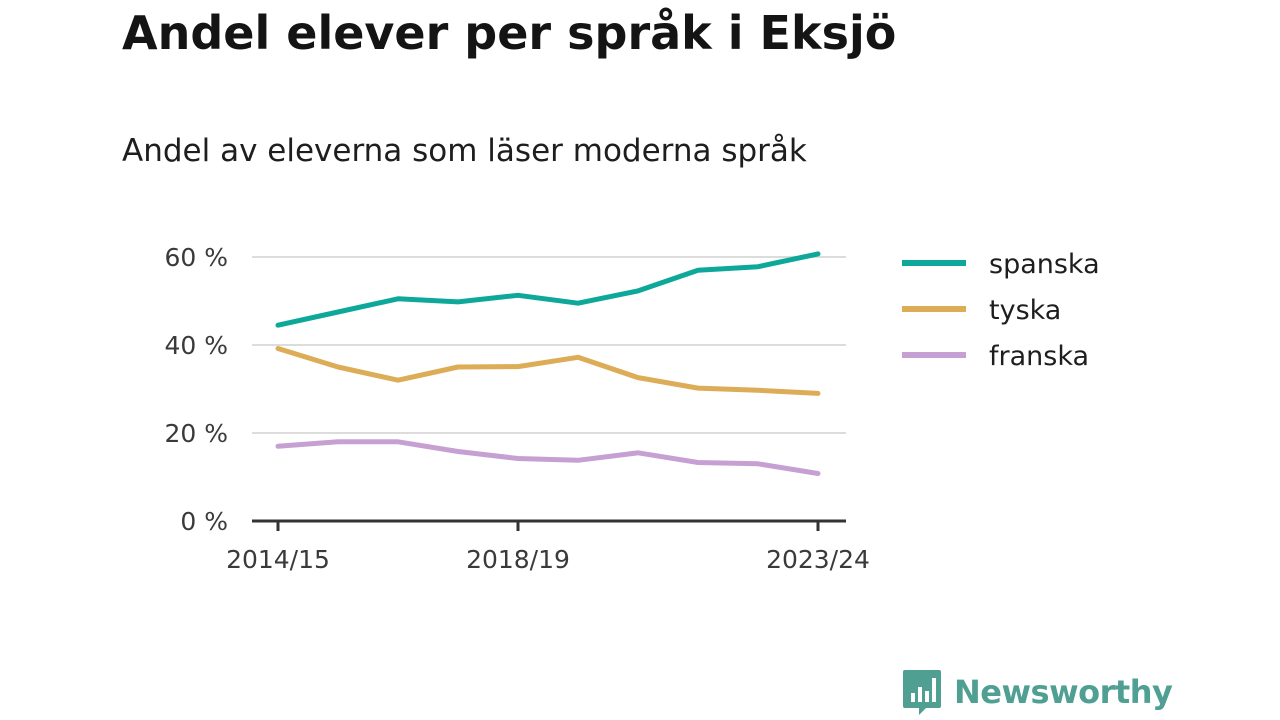 The image size is (1280, 720). Describe the element at coordinates (549, 345) in the screenshot. I see `gridlines` at that location.